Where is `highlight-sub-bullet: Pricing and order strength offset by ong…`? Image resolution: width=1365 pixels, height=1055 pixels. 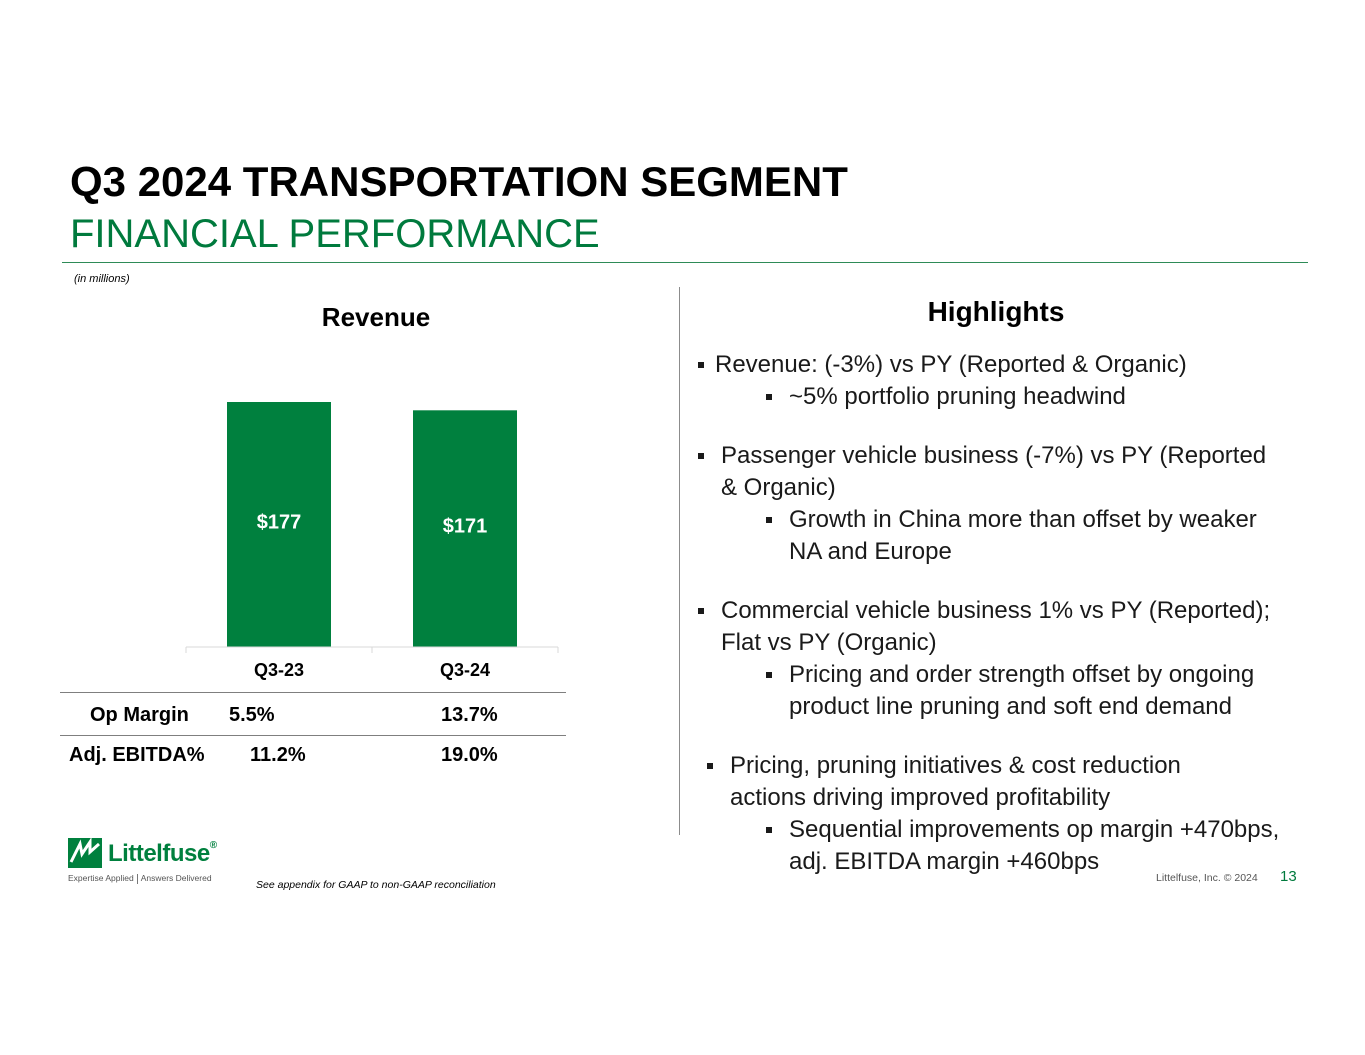 highlight-sub-bullet: Pricing and order strength offset by ong… is located at coordinates (1010, 691).